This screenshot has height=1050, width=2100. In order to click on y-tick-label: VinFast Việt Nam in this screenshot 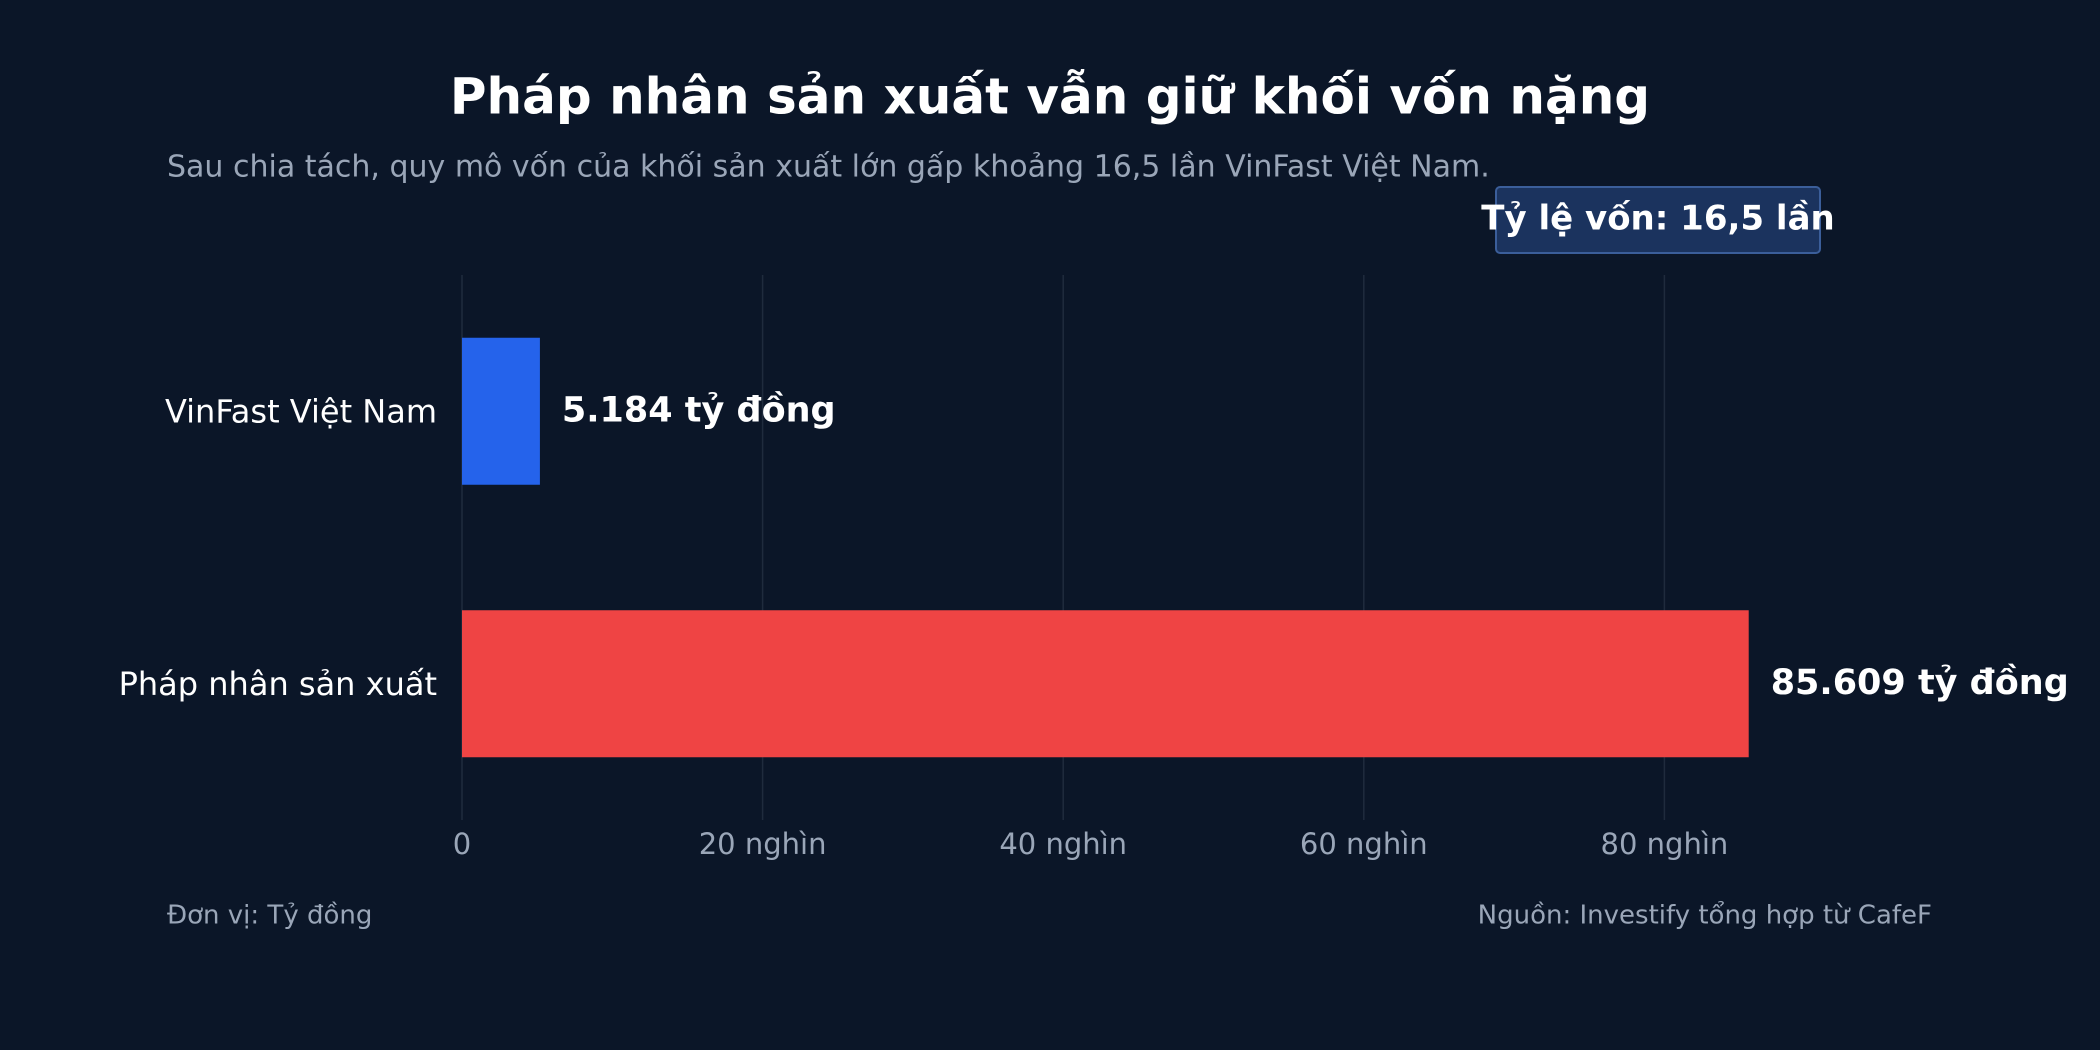, I will do `click(301, 411)`.